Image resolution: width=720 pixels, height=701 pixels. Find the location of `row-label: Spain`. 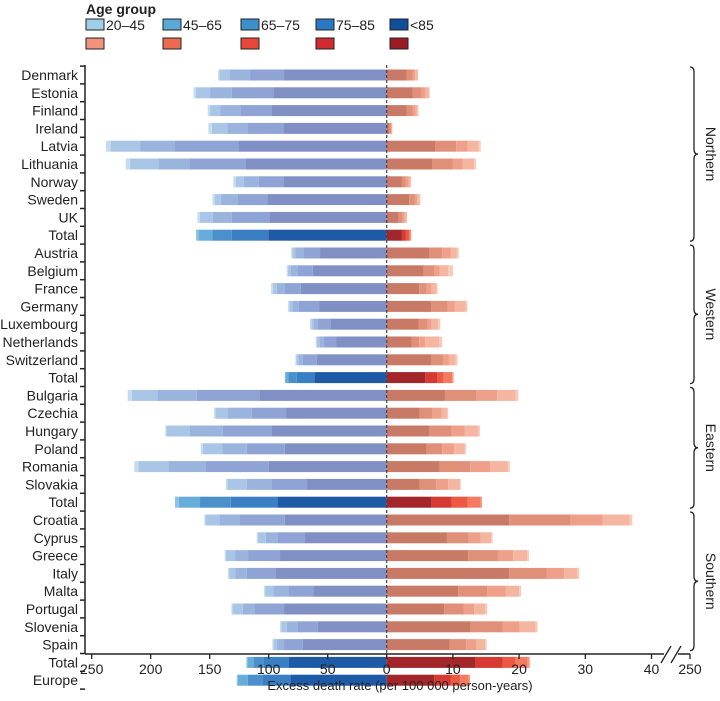

row-label: Spain is located at coordinates (60, 645).